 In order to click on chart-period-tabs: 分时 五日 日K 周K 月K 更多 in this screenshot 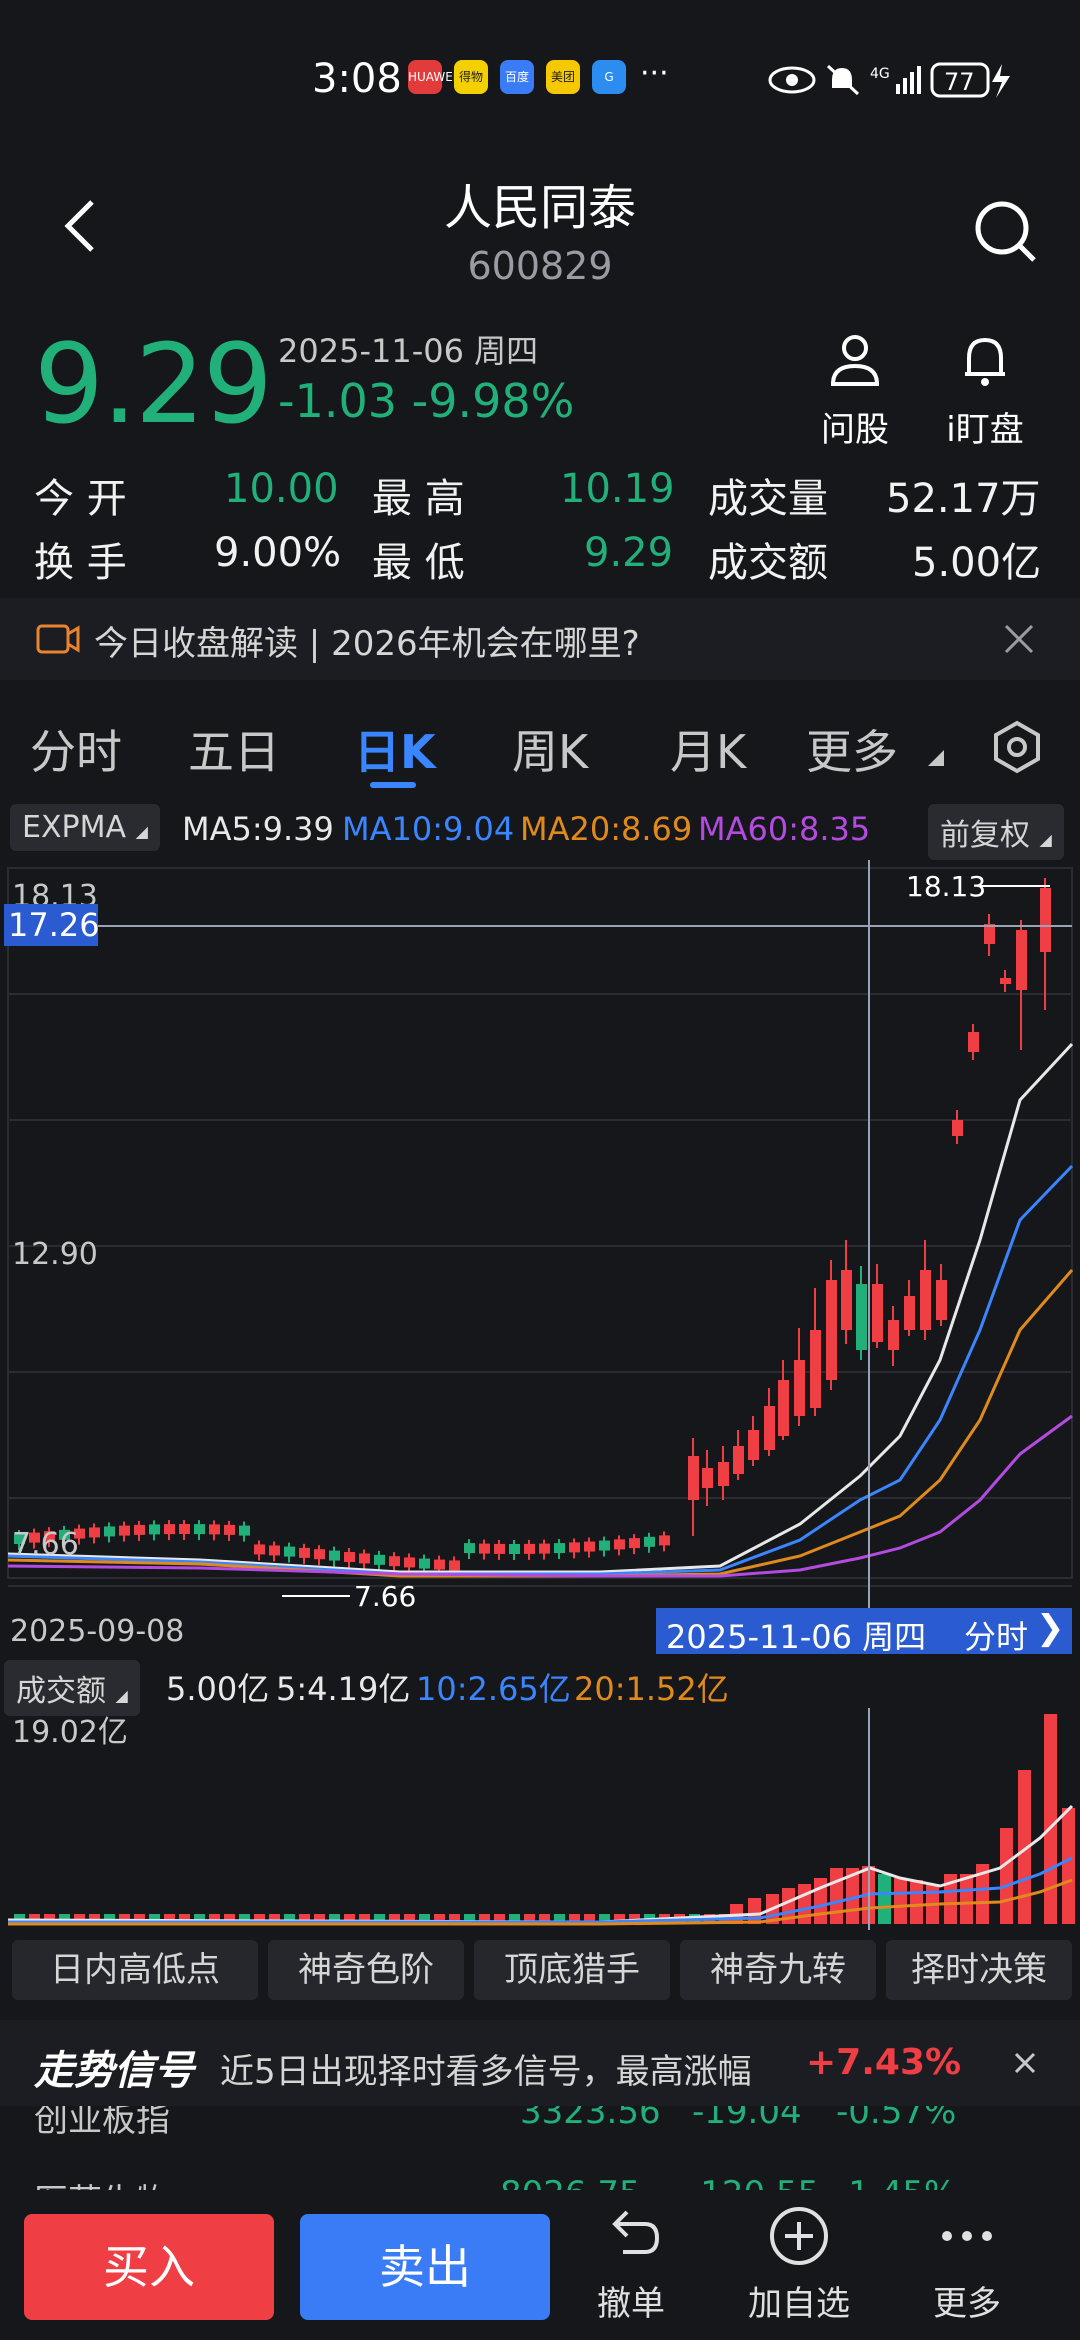, I will do `click(540, 745)`.